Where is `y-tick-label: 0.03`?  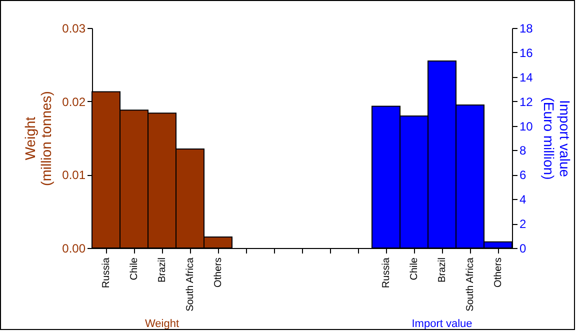
y-tick-label: 0.03 is located at coordinates (74, 29).